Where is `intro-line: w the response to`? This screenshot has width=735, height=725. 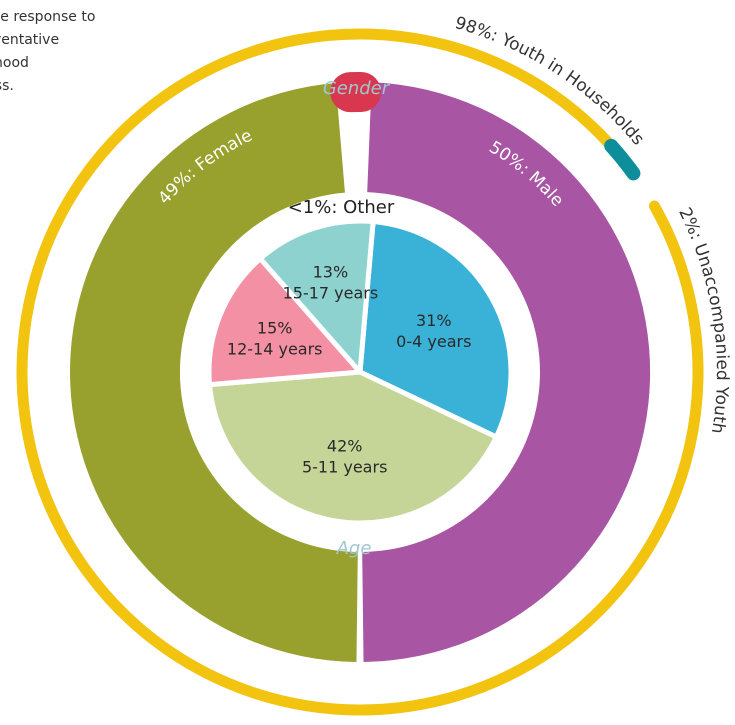 intro-line: w the response to is located at coordinates (48, 17).